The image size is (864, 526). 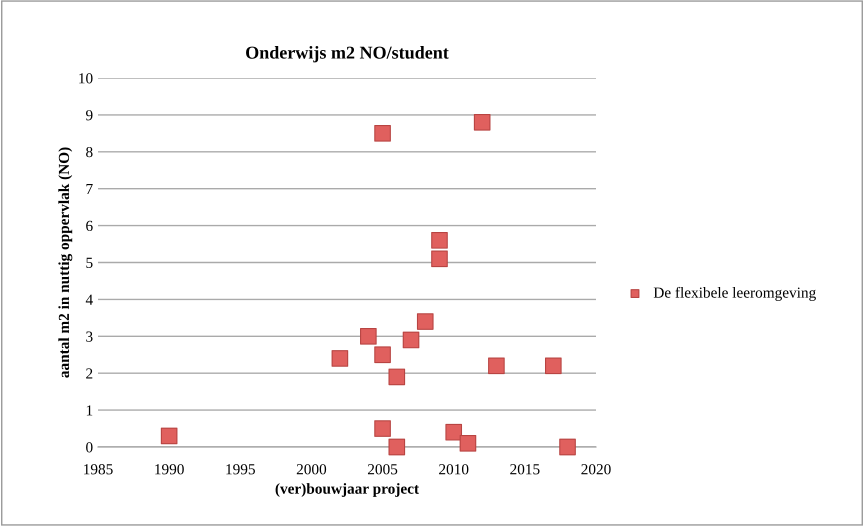 What do you see at coordinates (89, 299) in the screenshot?
I see `y-tick-label: 4` at bounding box center [89, 299].